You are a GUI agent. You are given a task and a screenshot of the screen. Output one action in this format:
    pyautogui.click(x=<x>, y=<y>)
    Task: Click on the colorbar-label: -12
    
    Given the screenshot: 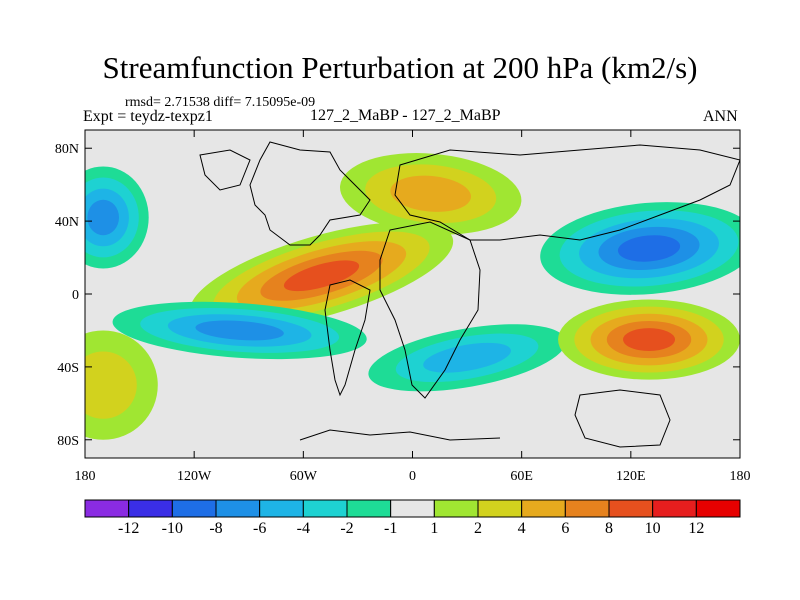 What is the action you would take?
    pyautogui.click(x=128, y=528)
    